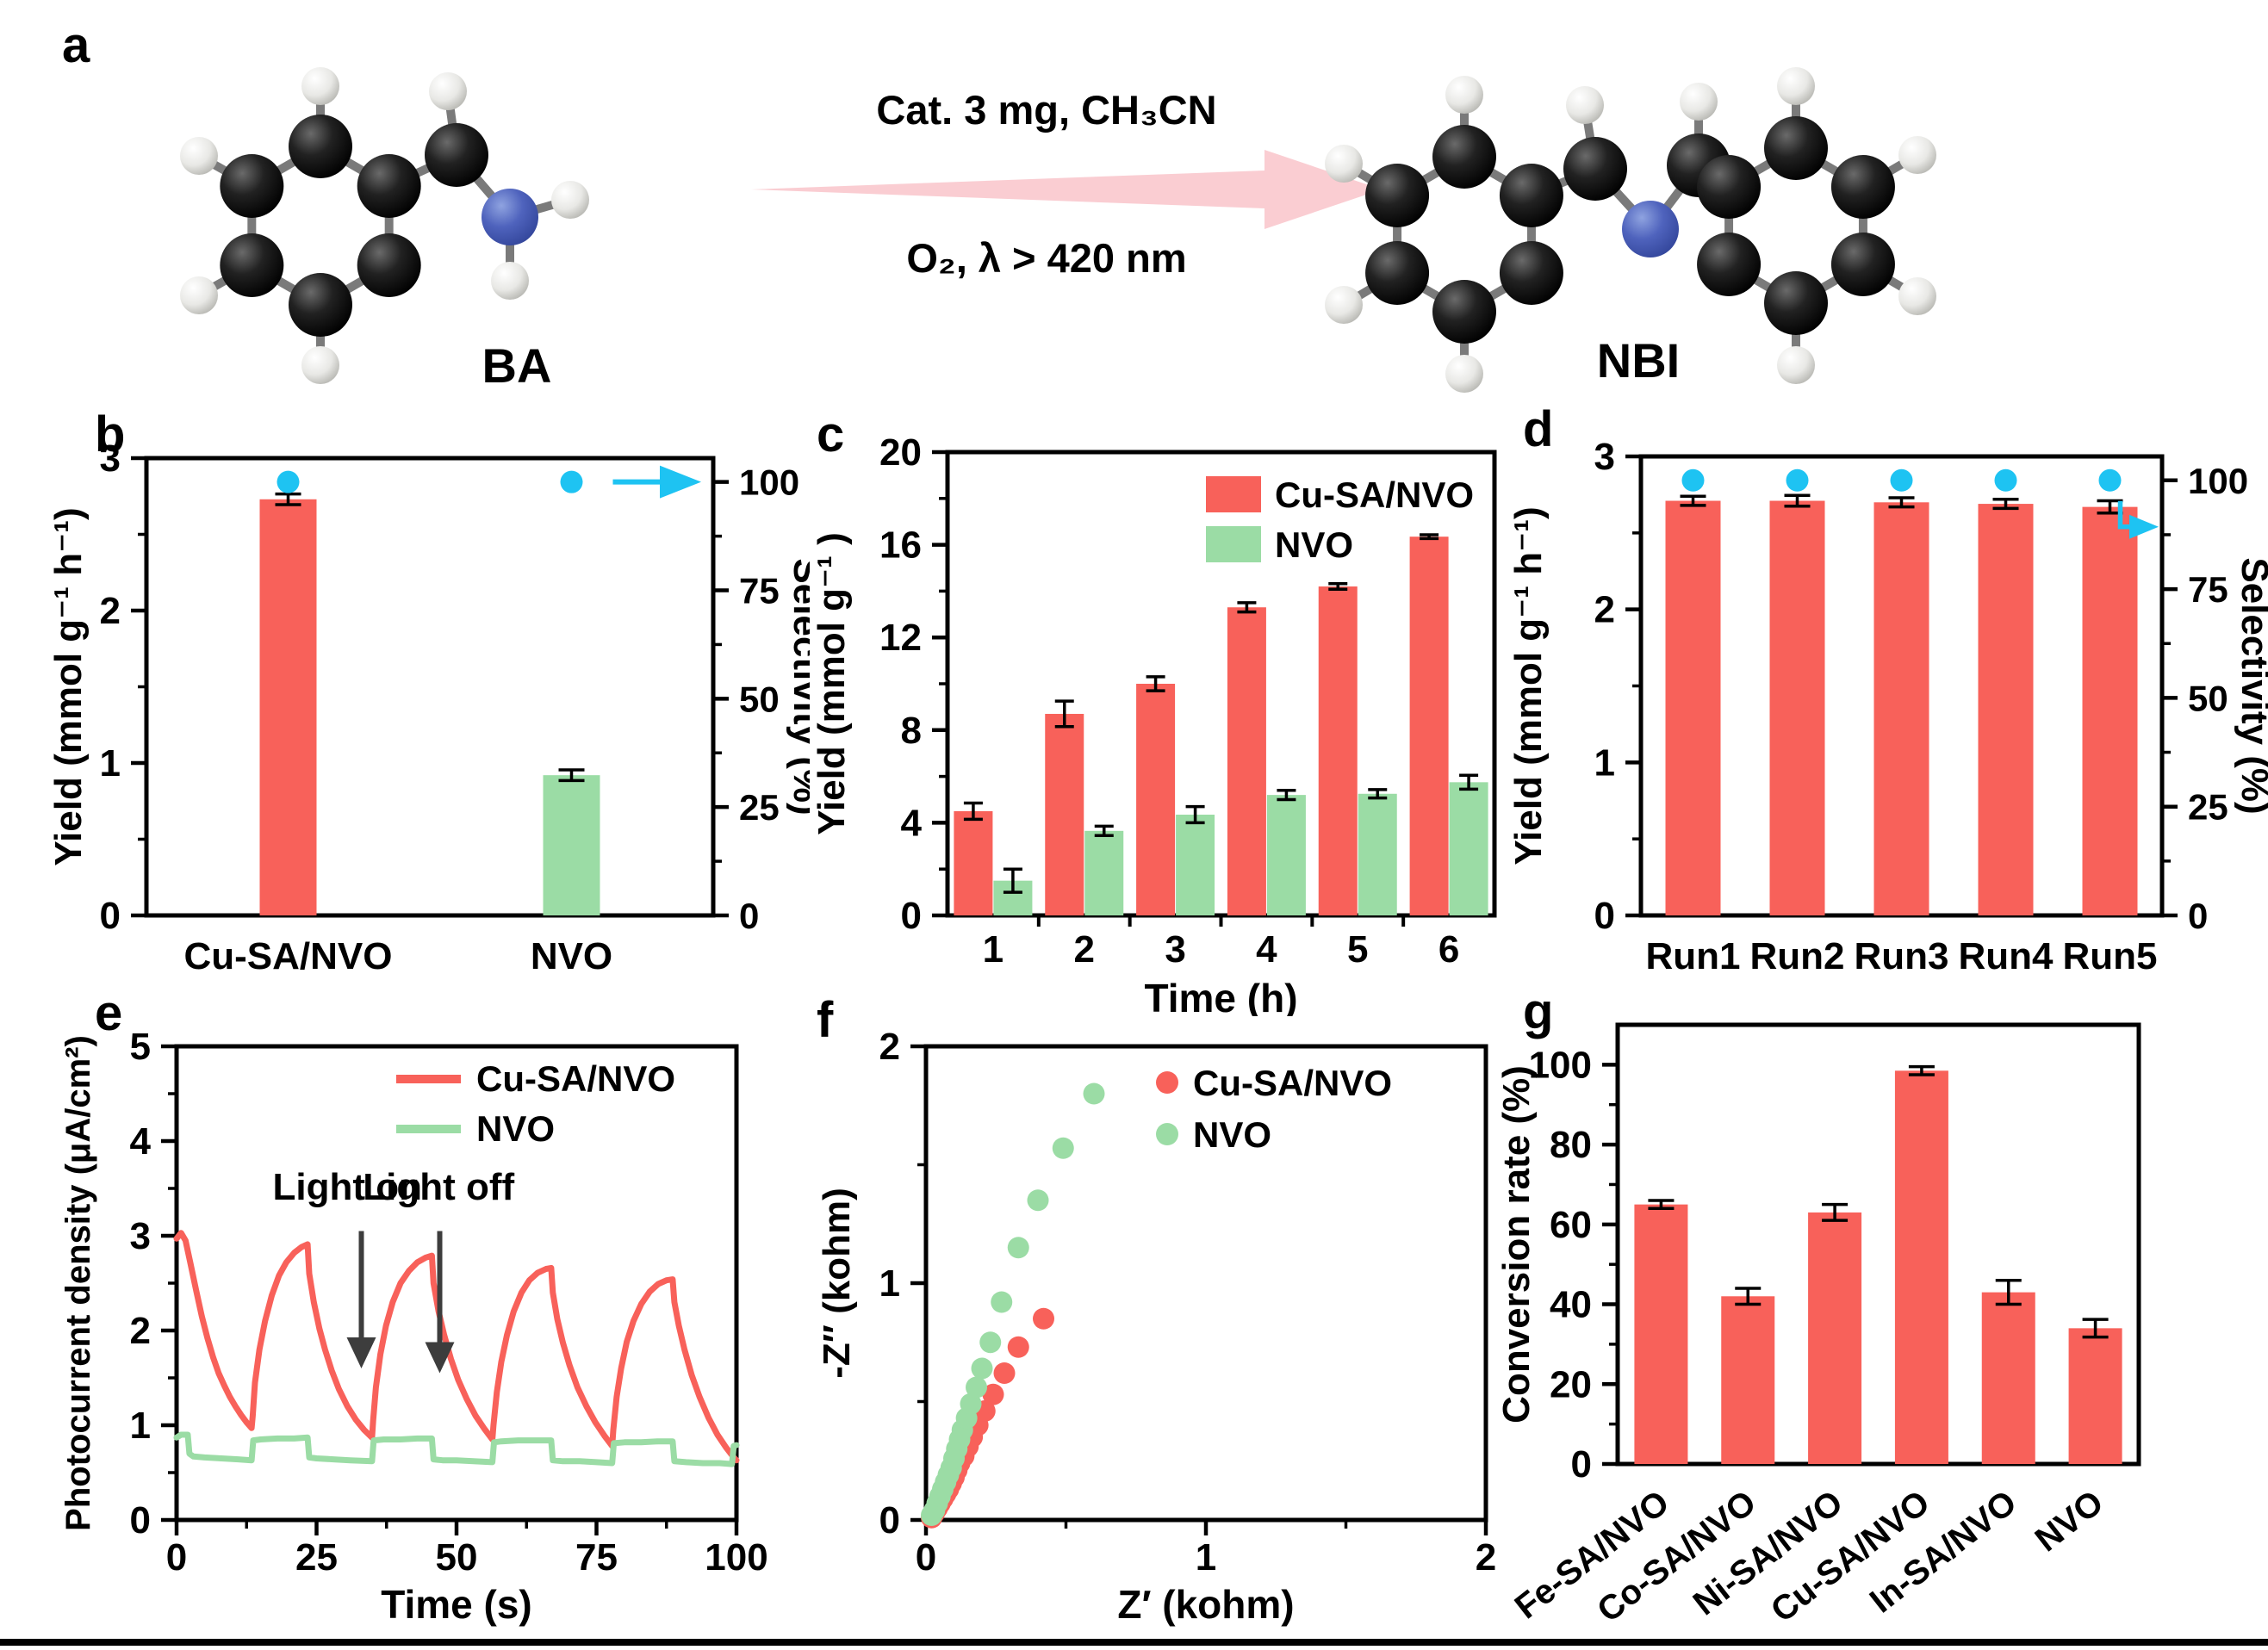  What do you see at coordinates (1921, 1267) in the screenshot?
I see `bar-Cu-SA/NVO` at bounding box center [1921, 1267].